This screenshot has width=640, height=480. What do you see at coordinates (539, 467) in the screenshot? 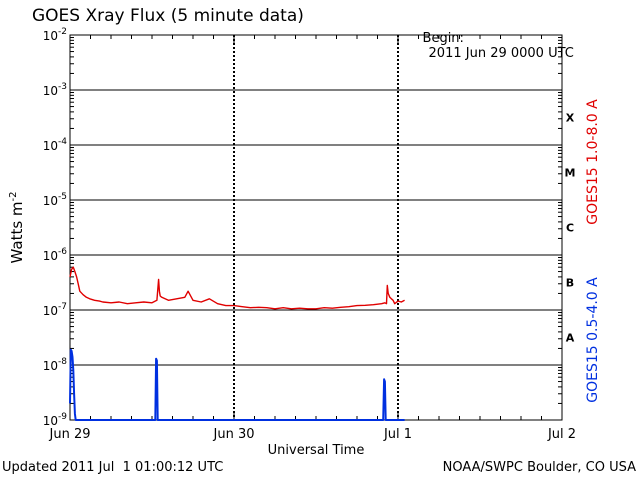
I see `noaa-credit: NOAA/SWPC Boulder, CO USA` at bounding box center [539, 467].